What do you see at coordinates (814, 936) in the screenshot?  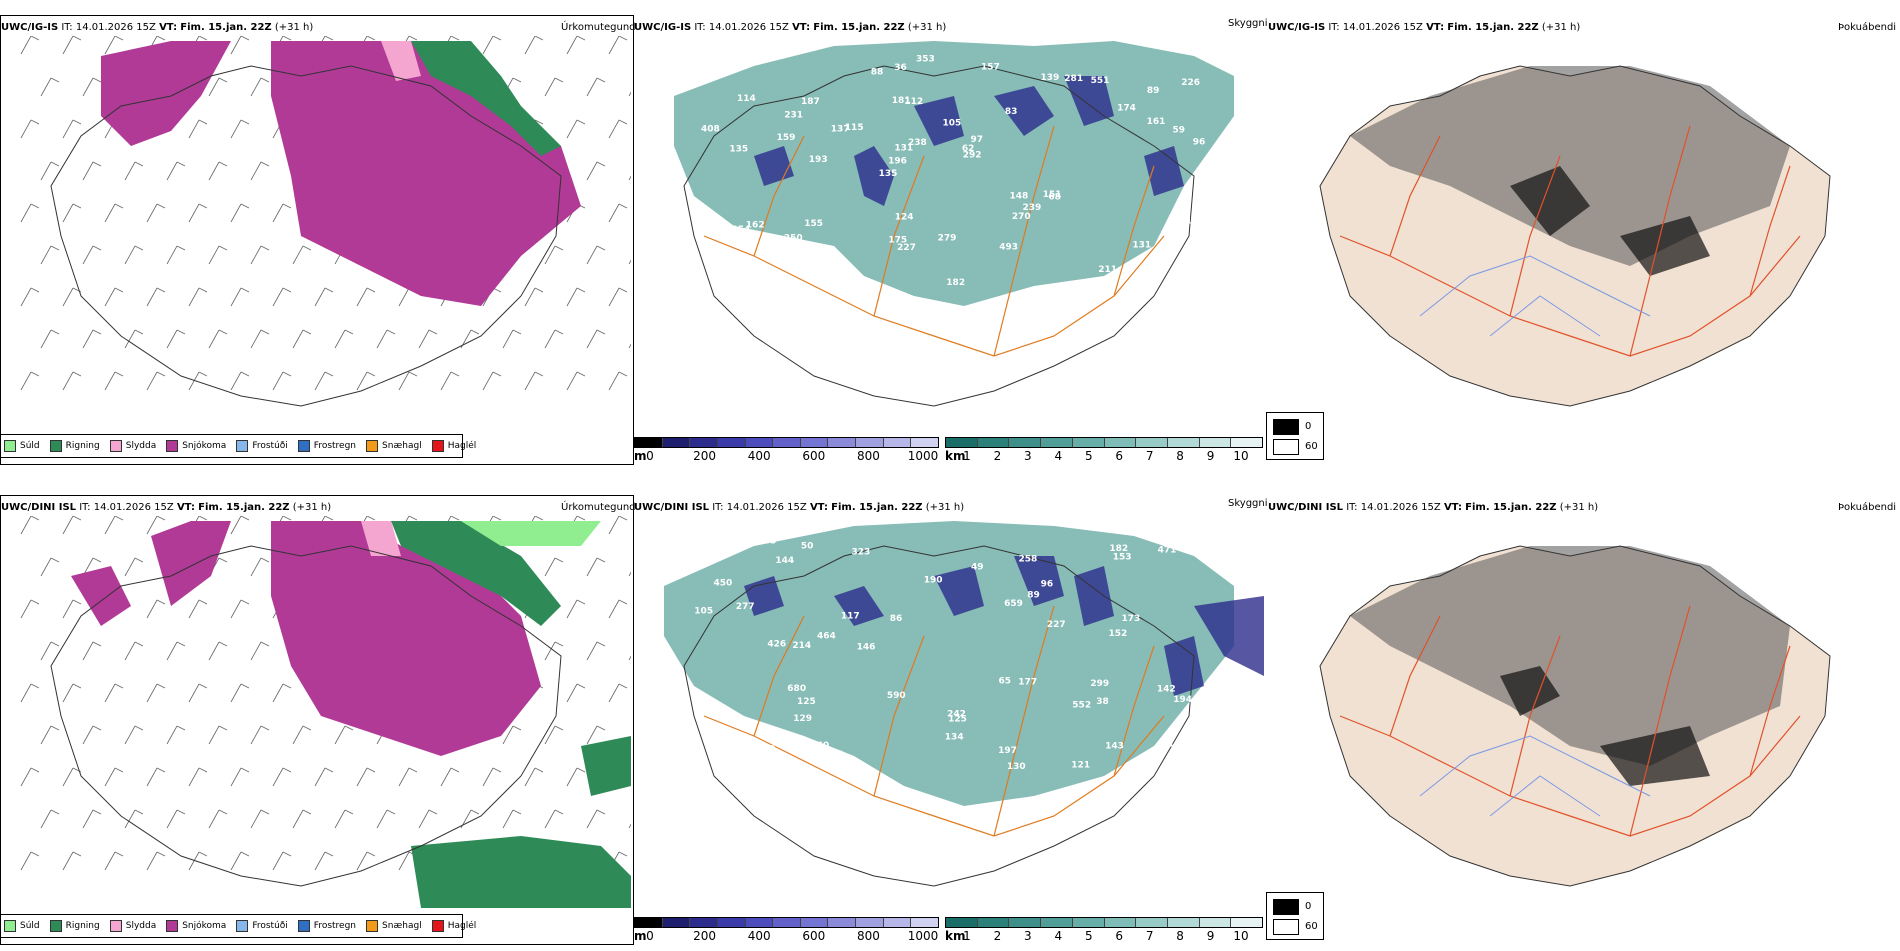 I see `colorbar-tick: 600` at bounding box center [814, 936].